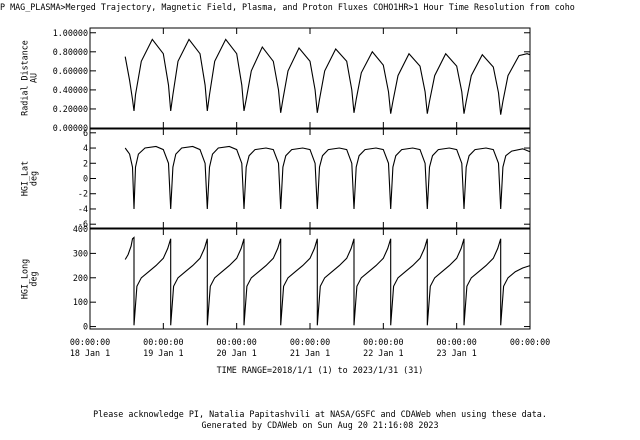 This screenshot has height=440, width=640. Describe the element at coordinates (383, 353) in the screenshot. I see `xtick-label-date: 22 Jan 1` at that location.